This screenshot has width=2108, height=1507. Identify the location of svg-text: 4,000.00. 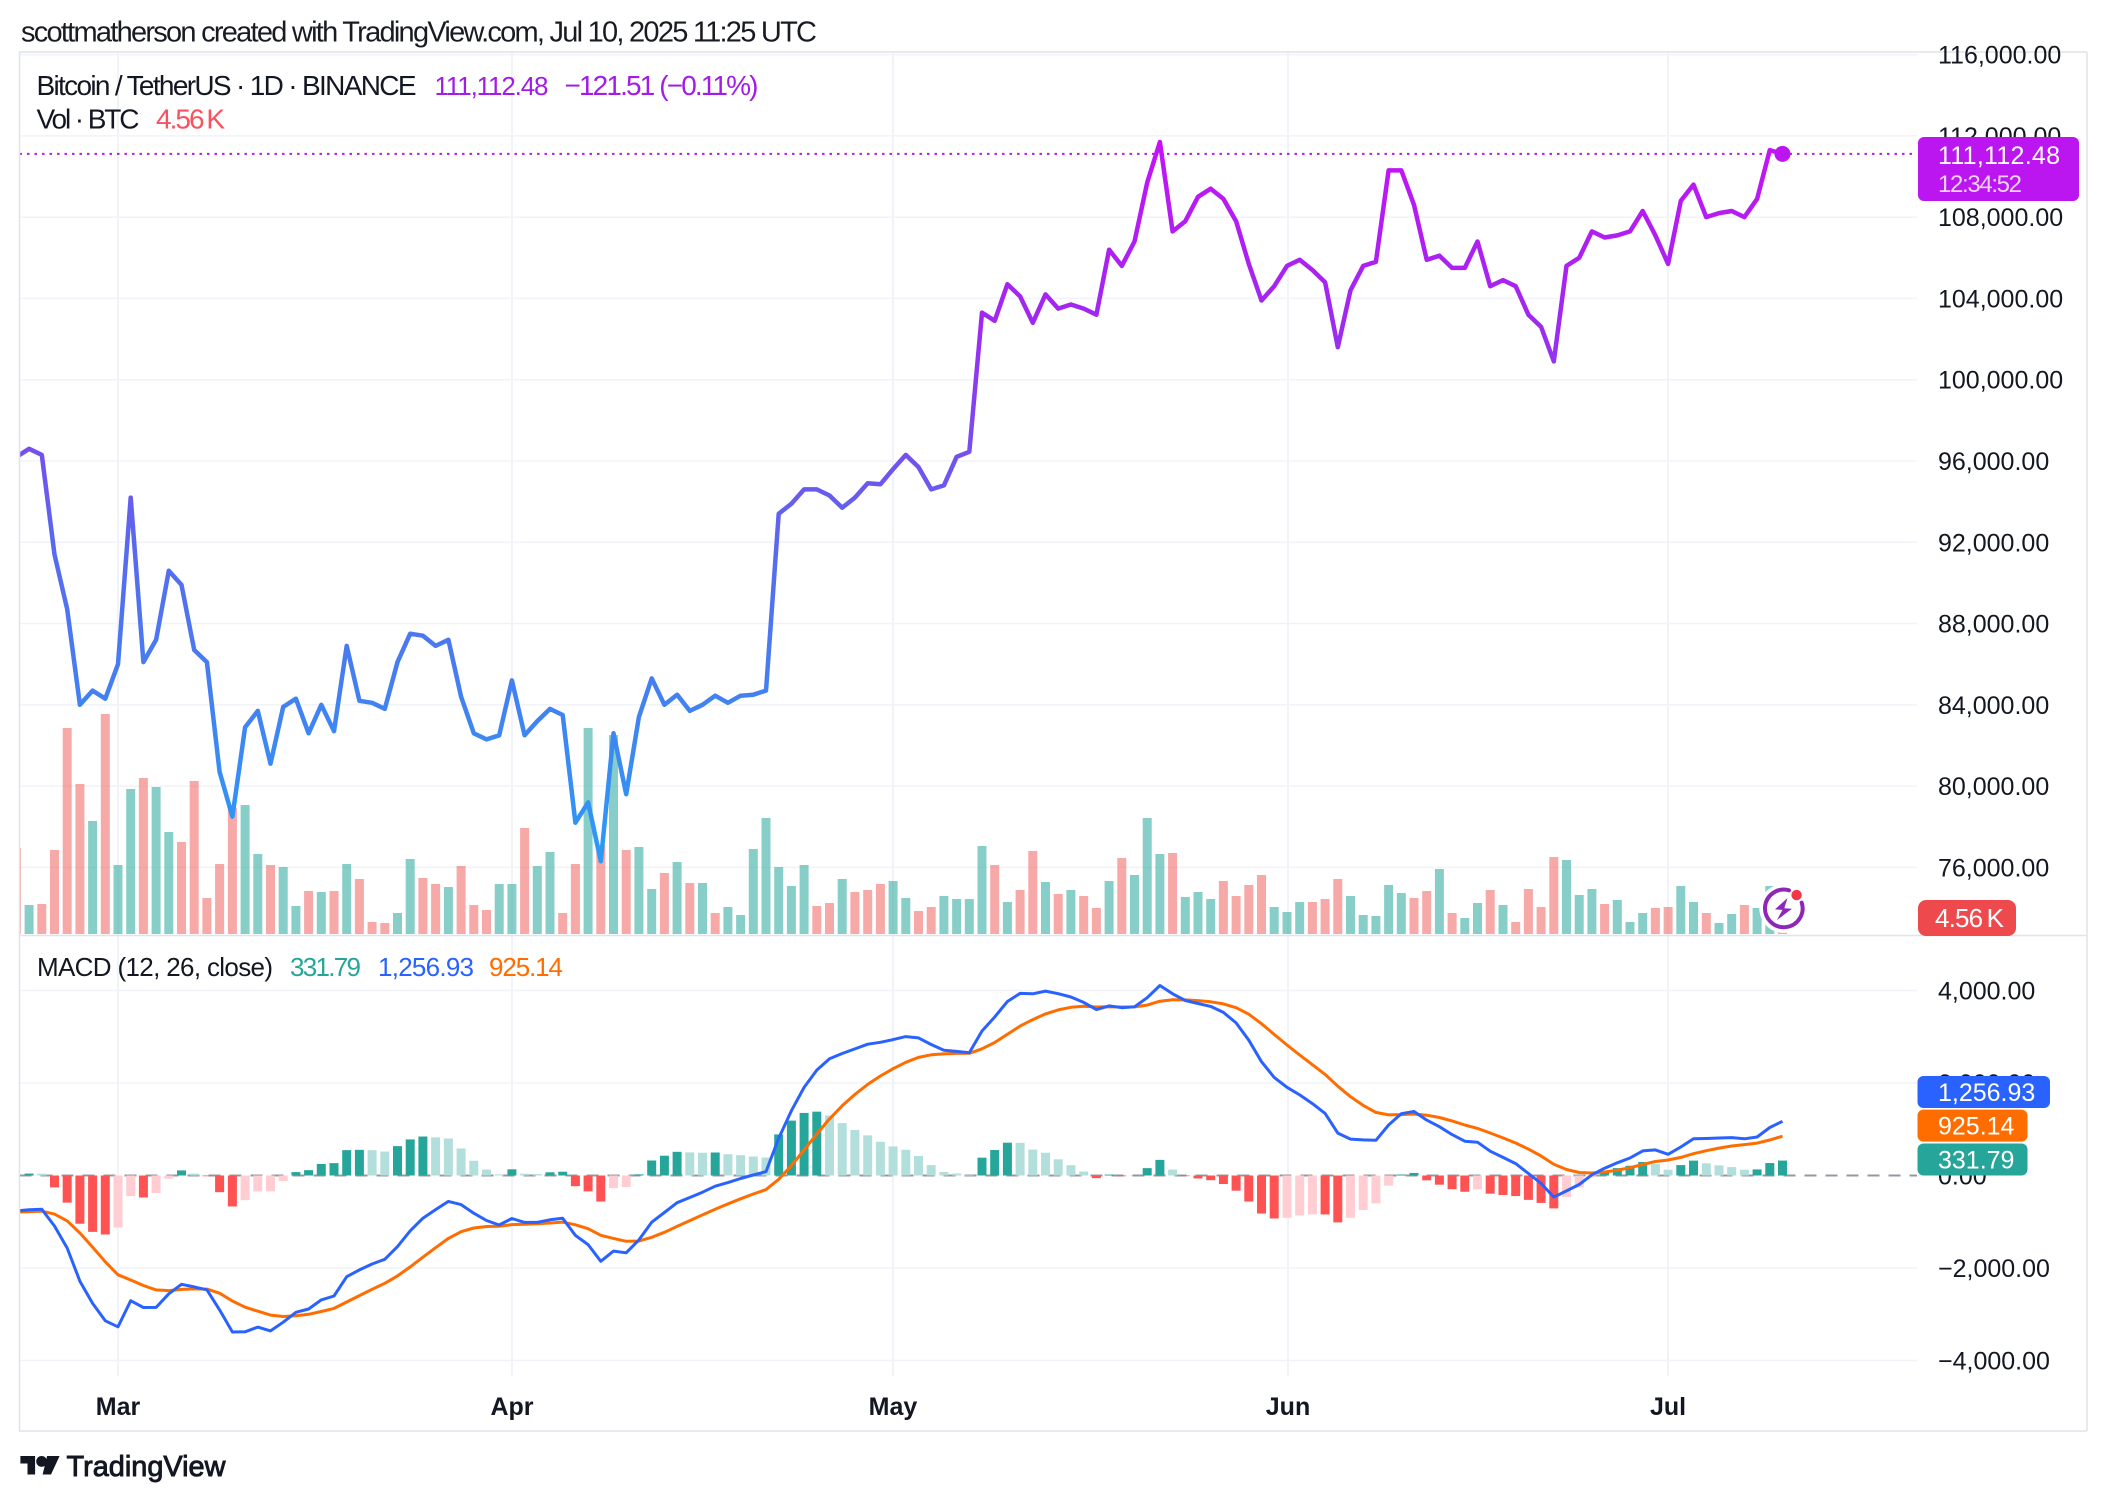
(1986, 992).